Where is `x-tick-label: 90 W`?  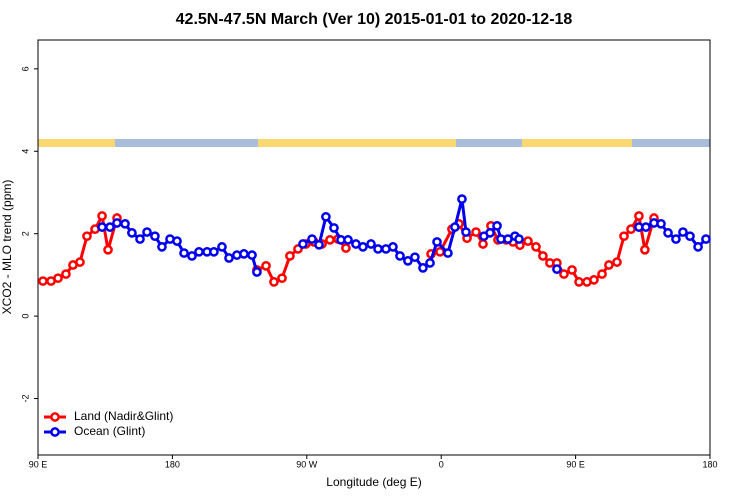
x-tick-label: 90 W is located at coordinates (307, 464).